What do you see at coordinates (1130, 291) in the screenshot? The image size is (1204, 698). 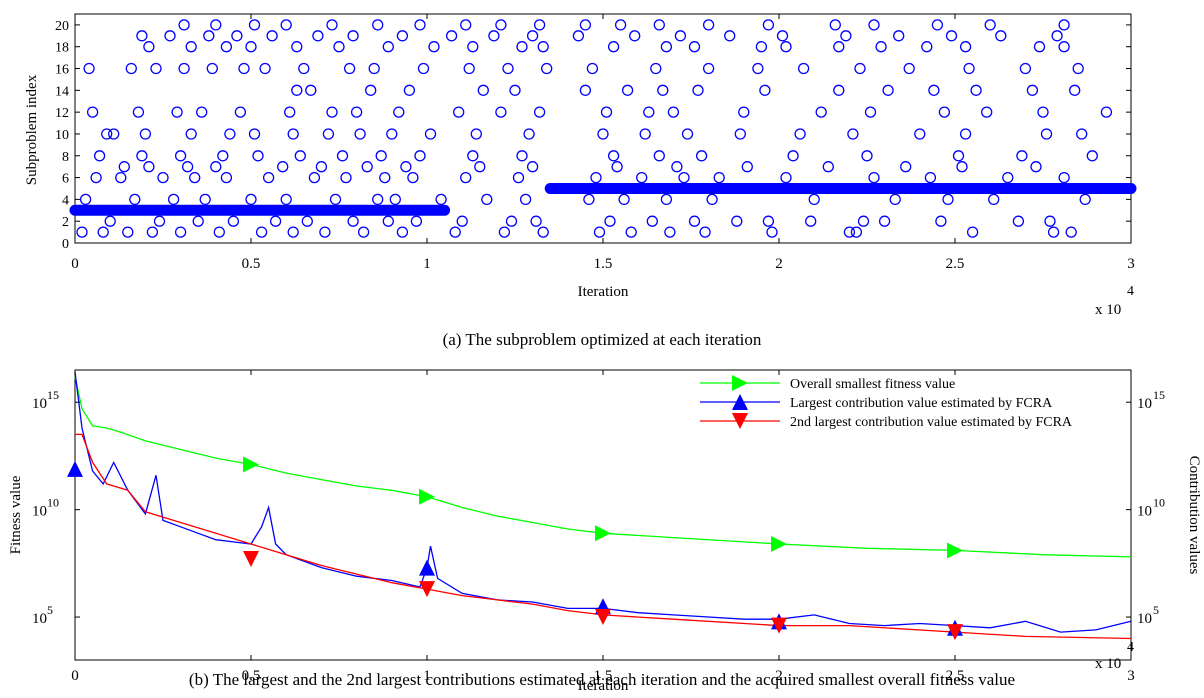 I see `x-multiplier-exp-a: 4` at bounding box center [1130, 291].